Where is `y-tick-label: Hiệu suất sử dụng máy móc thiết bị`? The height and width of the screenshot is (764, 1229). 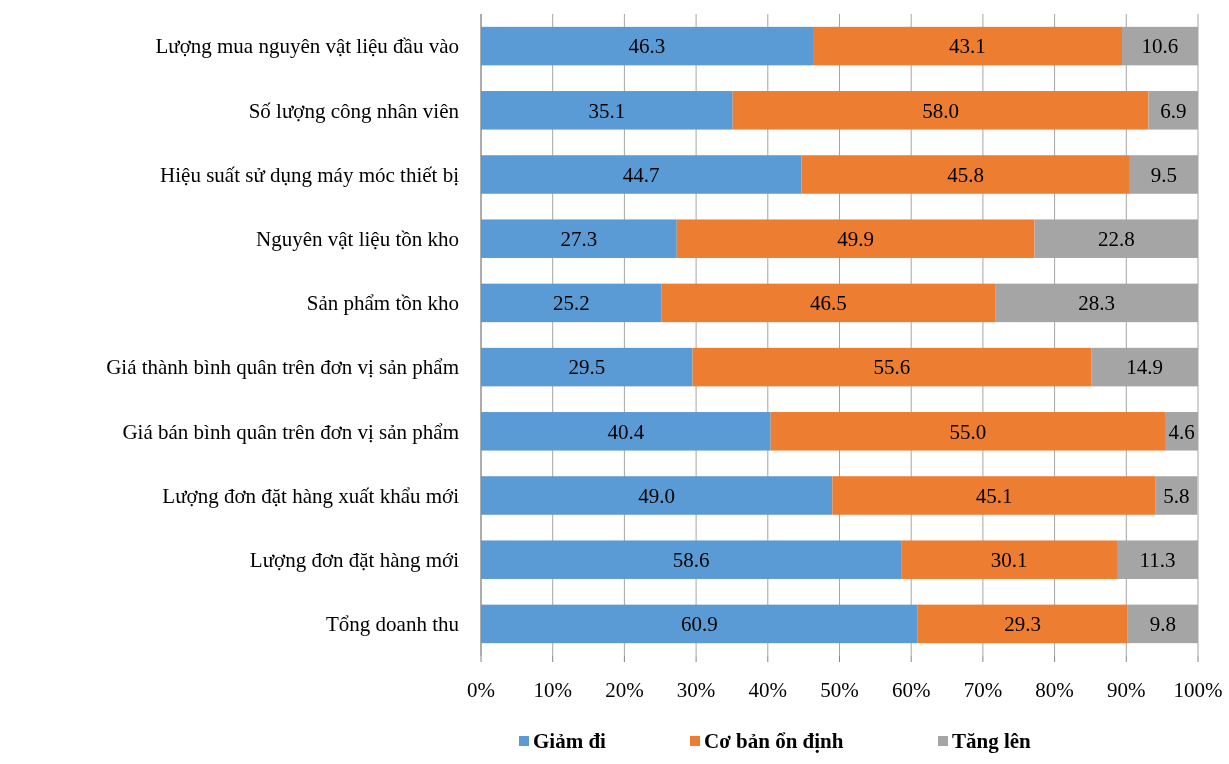
y-tick-label: Hiệu suất sử dụng máy móc thiết bị is located at coordinates (310, 174).